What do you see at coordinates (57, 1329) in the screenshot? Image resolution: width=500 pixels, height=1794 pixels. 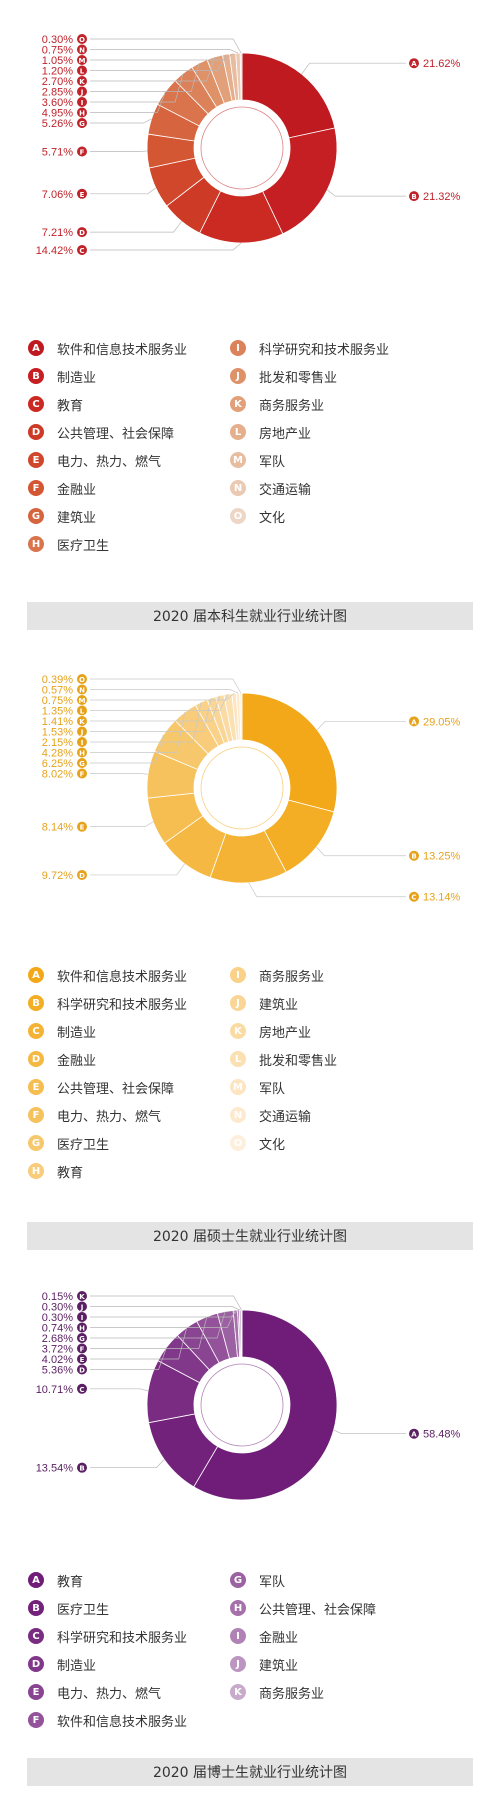 I see `data-label-h: 0.74%` at bounding box center [57, 1329].